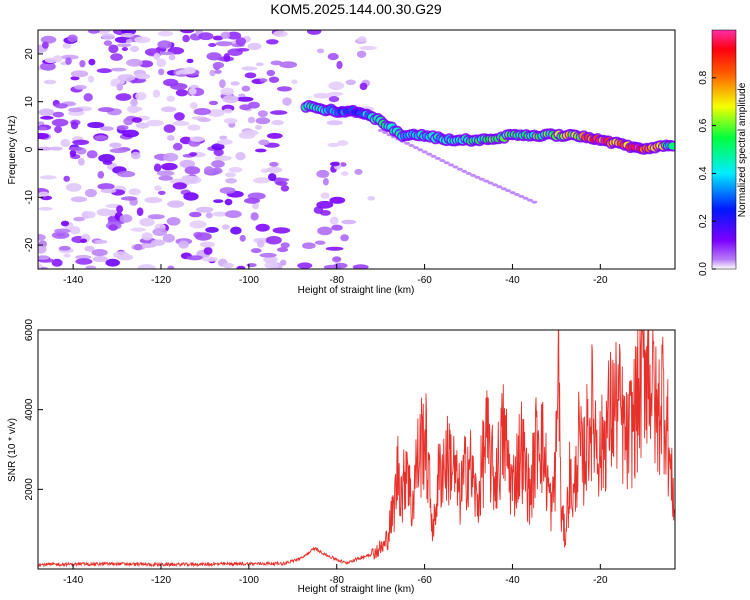  Describe the element at coordinates (33, 150) in the screenshot. I see `spectrogram-y-ticks: -20 -10 0 10 20` at that location.